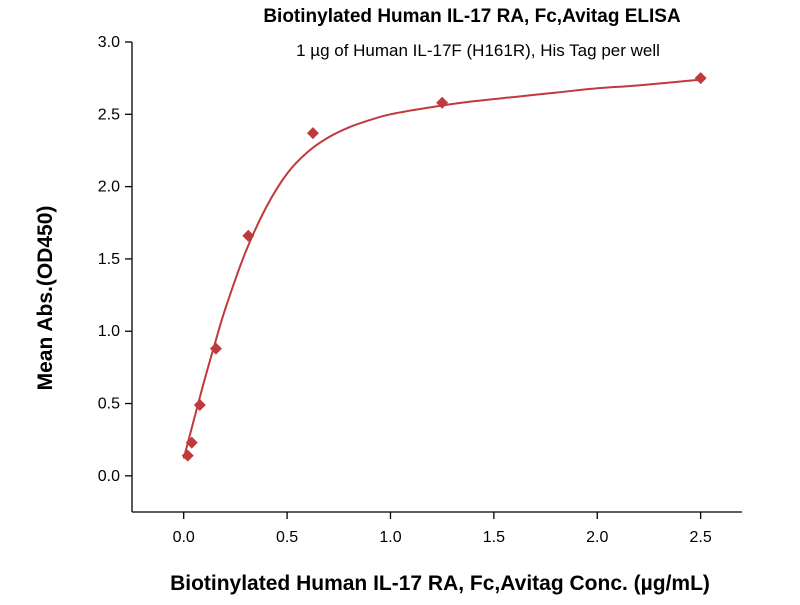 Image resolution: width=800 pixels, height=605 pixels. What do you see at coordinates (45, 298) in the screenshot?
I see `y-axis-label: Mean Abs.(OD450)` at bounding box center [45, 298].